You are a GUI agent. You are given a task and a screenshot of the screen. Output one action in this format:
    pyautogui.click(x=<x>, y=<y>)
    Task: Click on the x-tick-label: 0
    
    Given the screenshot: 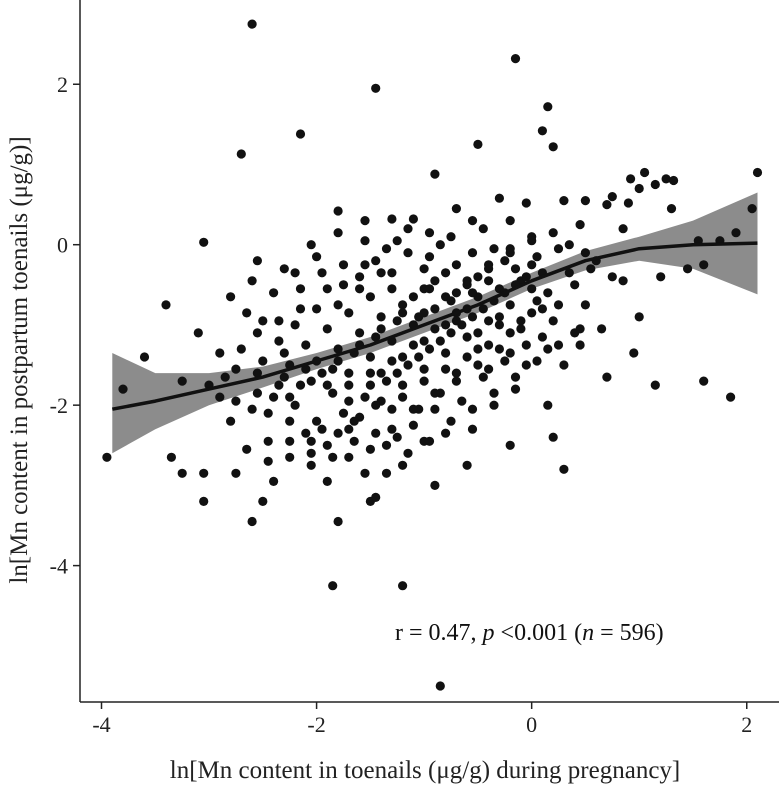 What is the action you would take?
    pyautogui.click(x=531, y=724)
    